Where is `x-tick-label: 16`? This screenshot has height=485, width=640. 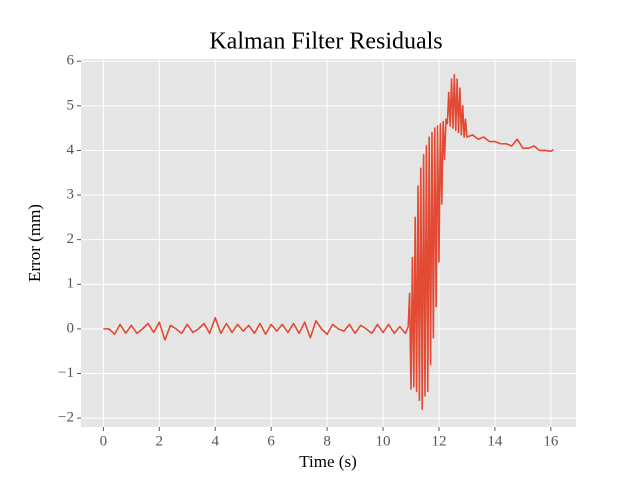 x-tick-label: 16 is located at coordinates (551, 441).